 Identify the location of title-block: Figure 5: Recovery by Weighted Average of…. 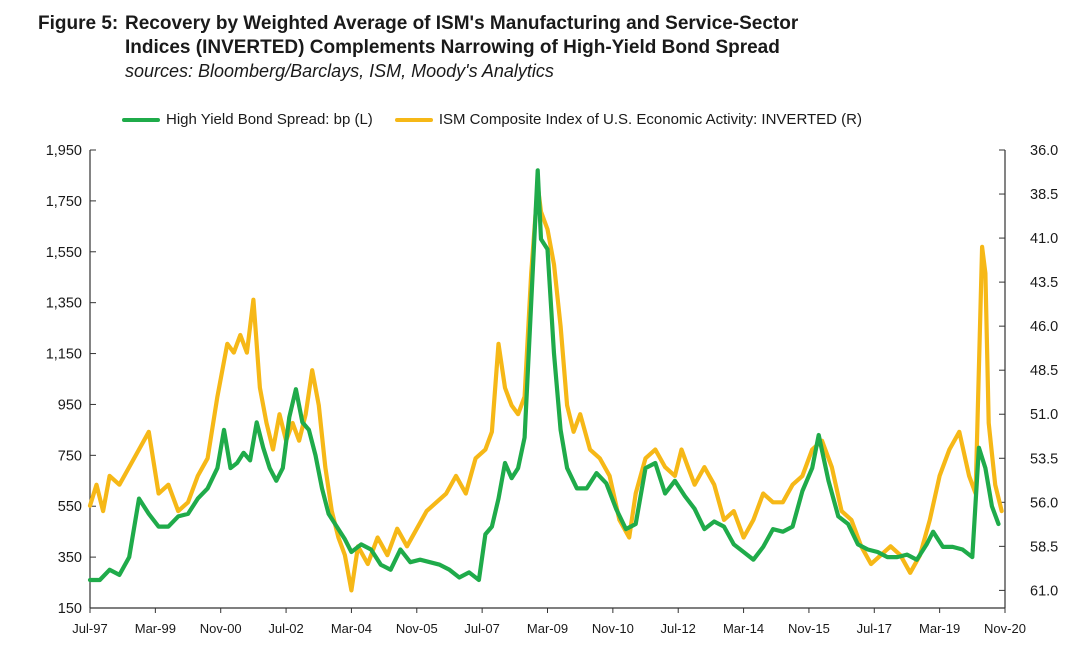
(418, 47).